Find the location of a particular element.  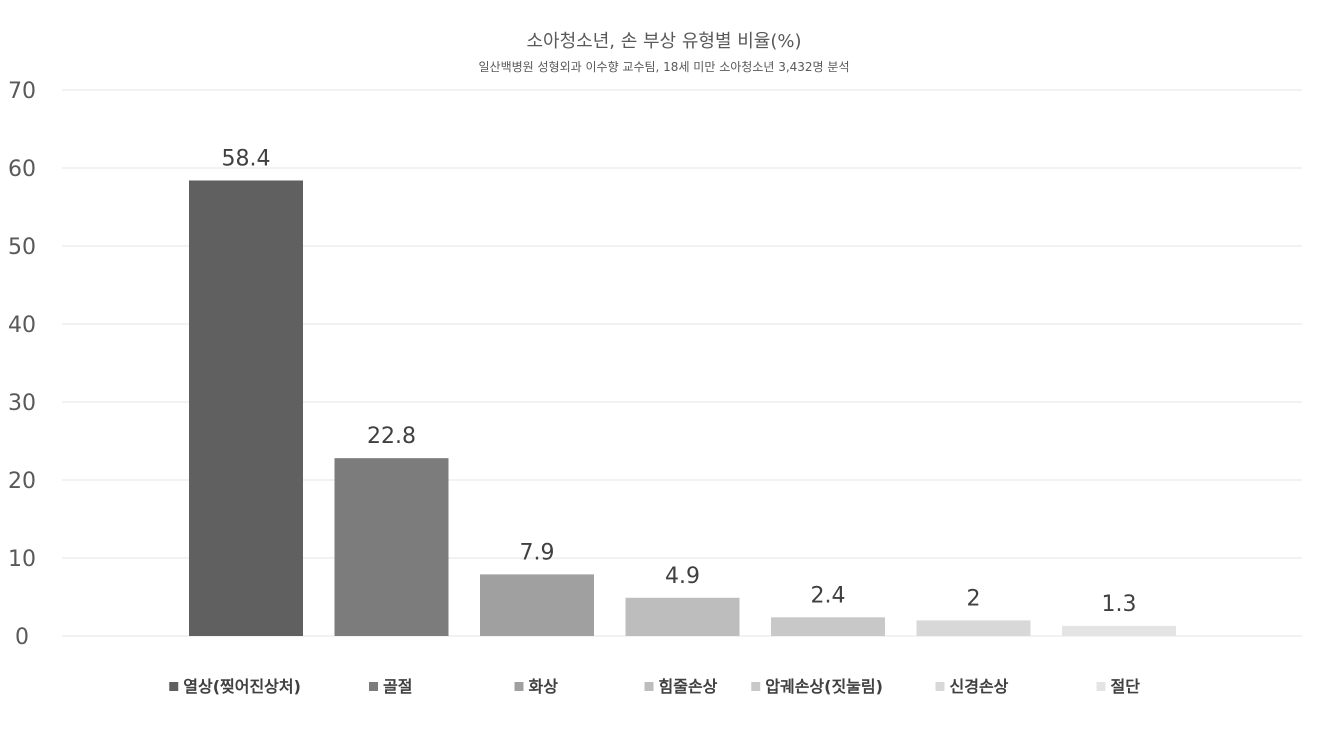

y-tick-label: 50 is located at coordinates (22, 247).